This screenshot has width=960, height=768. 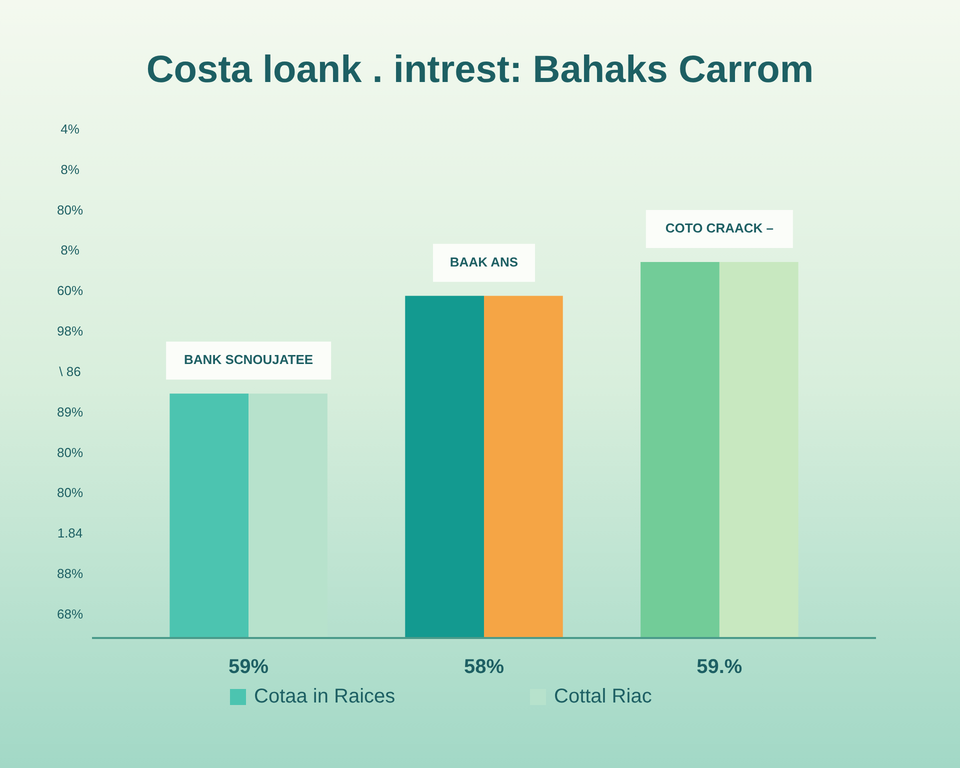 I want to click on legend-label: Cotaa in Raices, so click(x=325, y=696).